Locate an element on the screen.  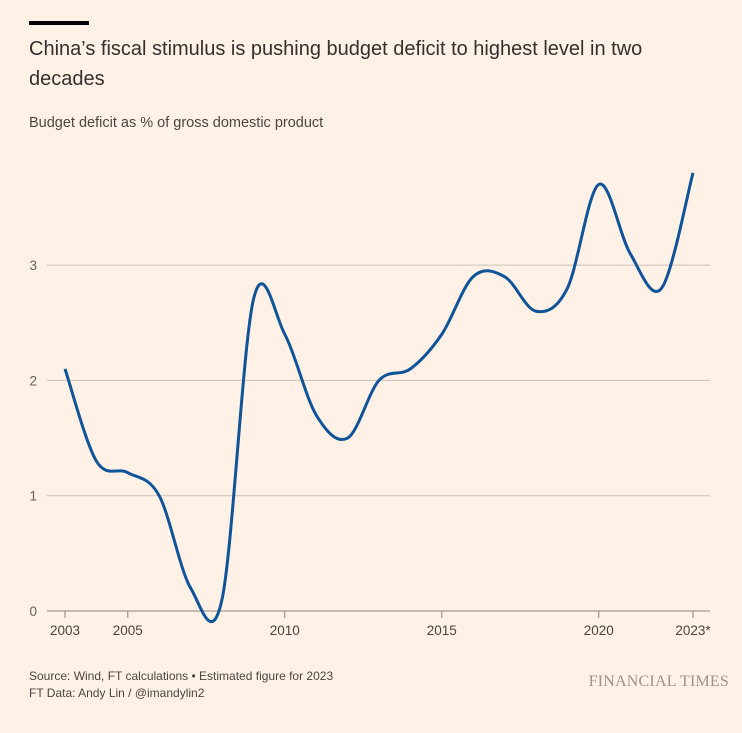
x-tick-label: 2003 is located at coordinates (65, 630).